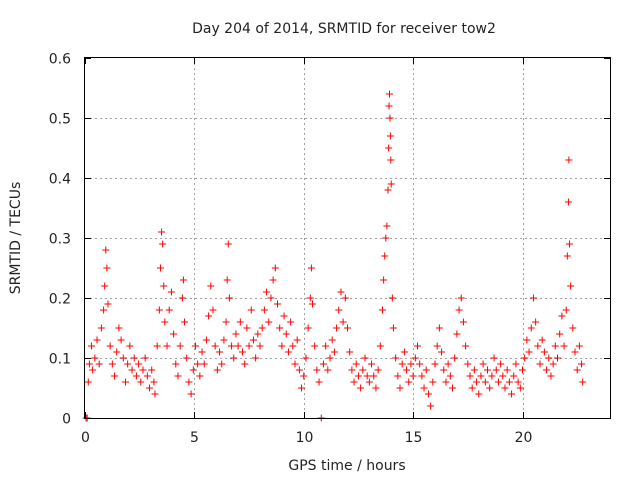 This screenshot has height=480, width=640. Describe the element at coordinates (524, 438) in the screenshot. I see `x-tick-label: 20` at that location.